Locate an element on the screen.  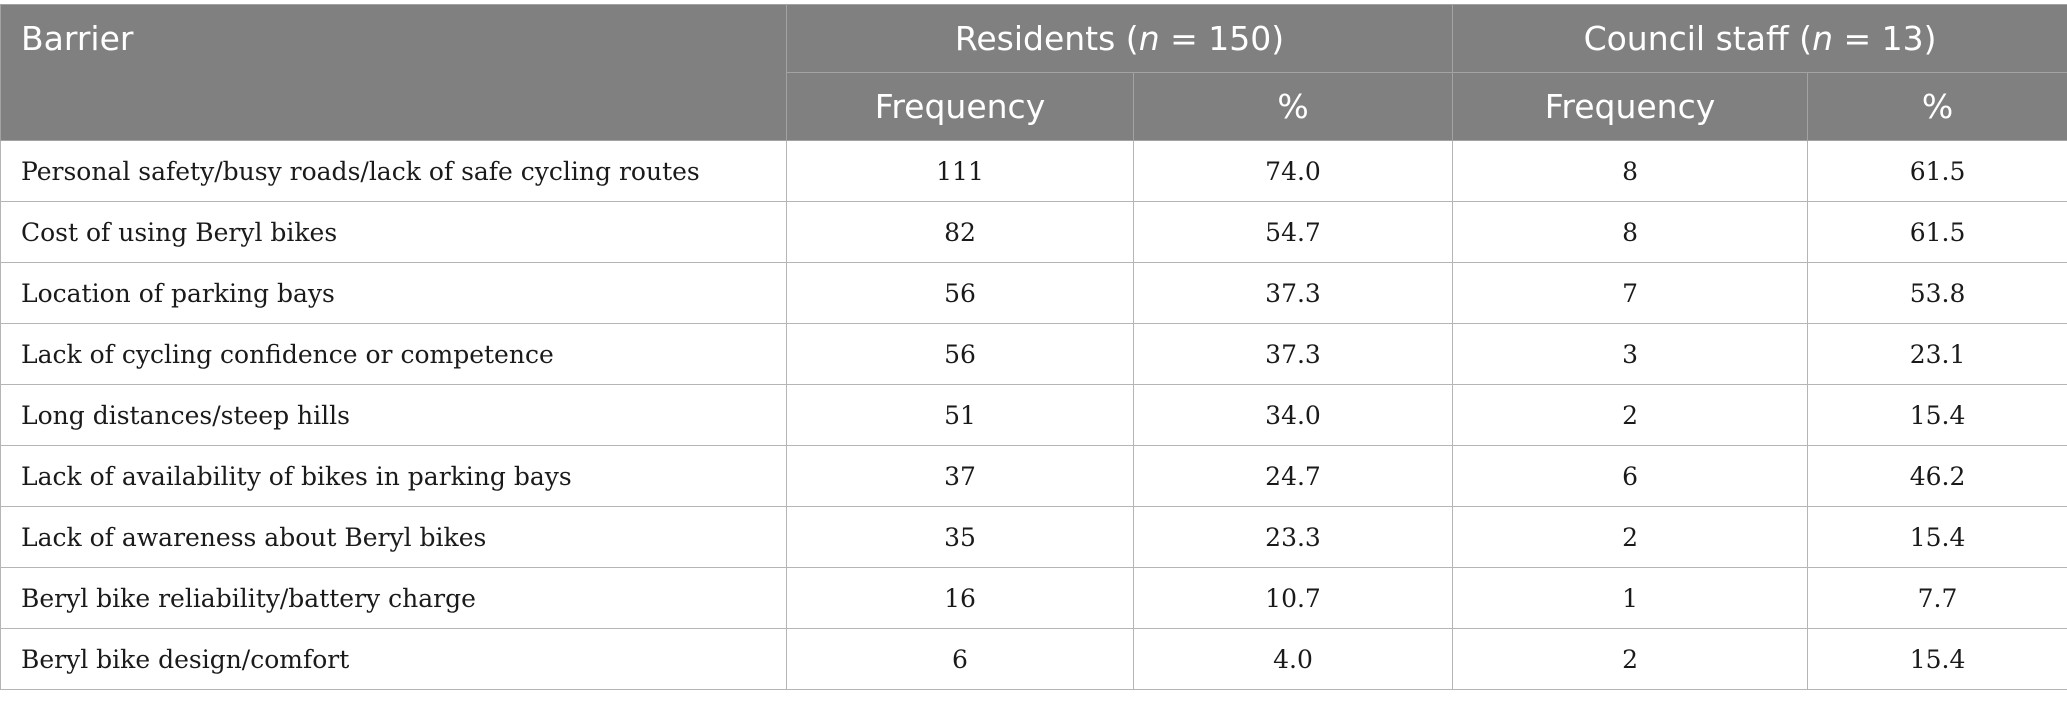
residents-frequency-cell: 51 is located at coordinates (960, 415).